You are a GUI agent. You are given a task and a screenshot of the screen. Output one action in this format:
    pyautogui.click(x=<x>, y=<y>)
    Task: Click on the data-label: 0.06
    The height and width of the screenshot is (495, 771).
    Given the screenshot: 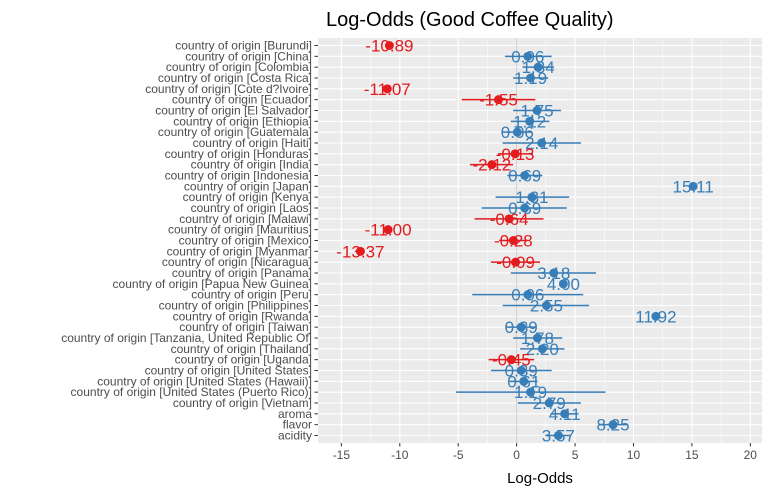 What is the action you would take?
    pyautogui.click(x=517, y=132)
    